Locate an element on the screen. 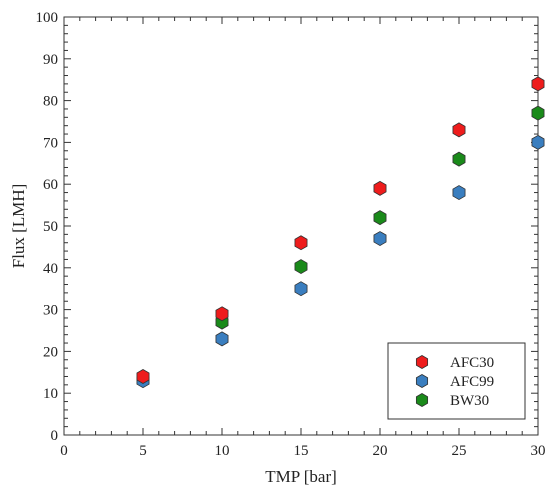 The height and width of the screenshot is (491, 550). y-tick-label: 80 is located at coordinates (50, 102).